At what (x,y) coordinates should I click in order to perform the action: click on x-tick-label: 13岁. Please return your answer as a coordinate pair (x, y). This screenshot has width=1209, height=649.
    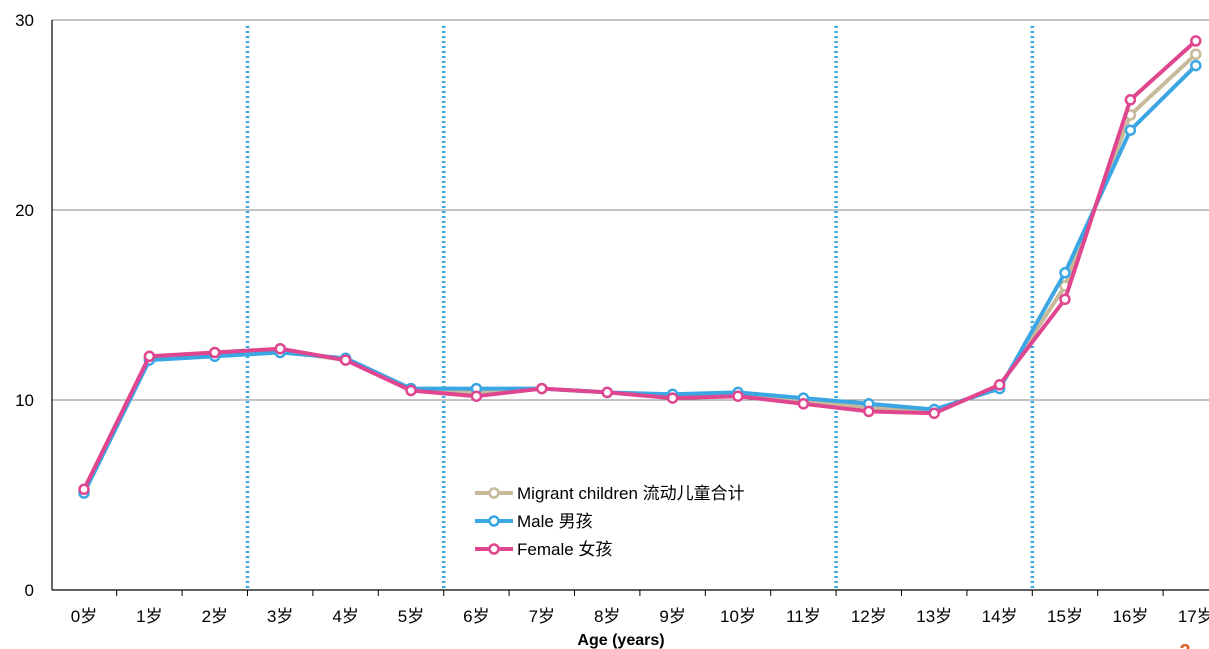
    Looking at the image, I should click on (934, 616).